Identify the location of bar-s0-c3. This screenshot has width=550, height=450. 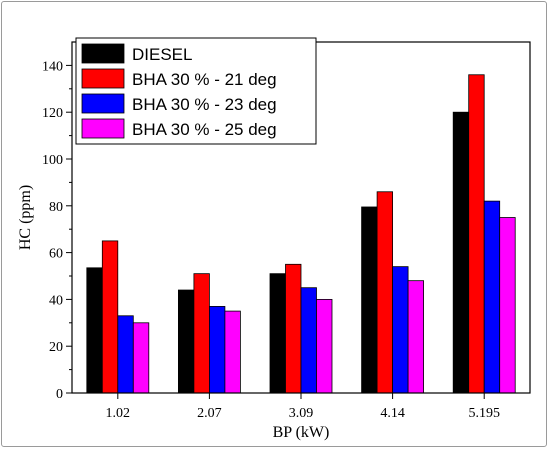
(369, 300).